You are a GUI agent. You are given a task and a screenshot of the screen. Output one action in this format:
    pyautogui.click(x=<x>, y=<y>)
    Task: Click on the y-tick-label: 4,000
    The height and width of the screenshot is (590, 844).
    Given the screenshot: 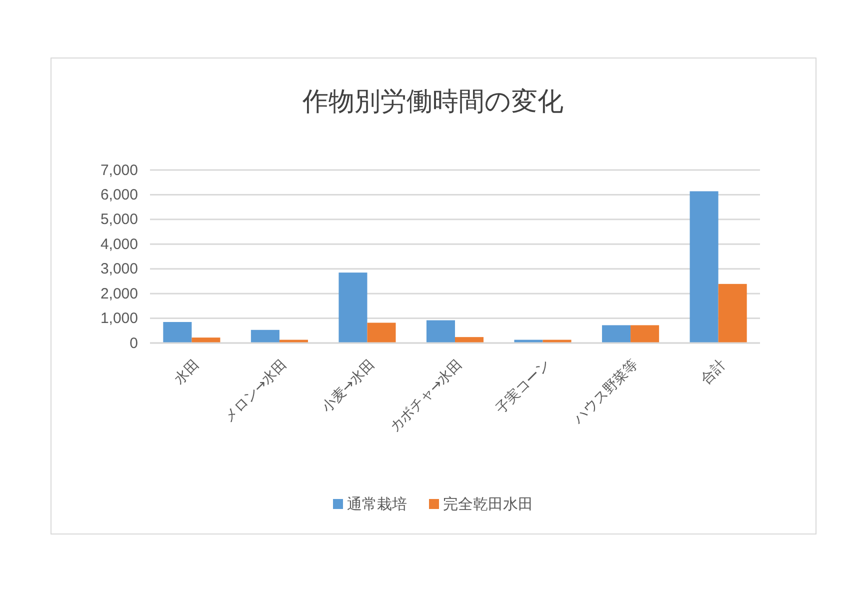 What is the action you would take?
    pyautogui.click(x=119, y=244)
    